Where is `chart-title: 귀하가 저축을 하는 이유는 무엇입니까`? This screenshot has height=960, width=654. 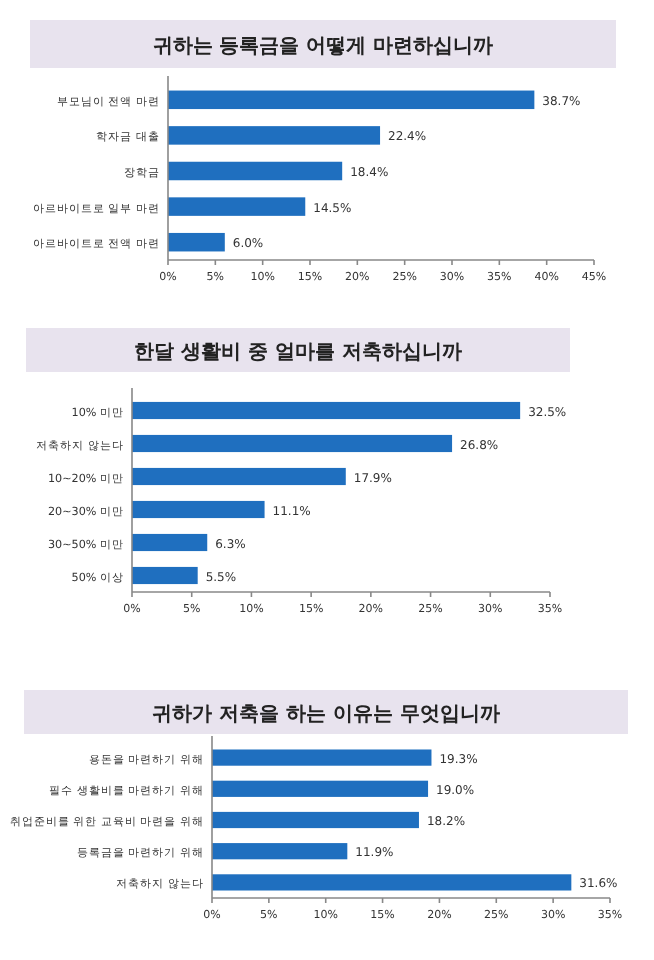
chart-title: 귀하가 저축을 하는 이유는 무엇입니까 is located at coordinates (326, 715).